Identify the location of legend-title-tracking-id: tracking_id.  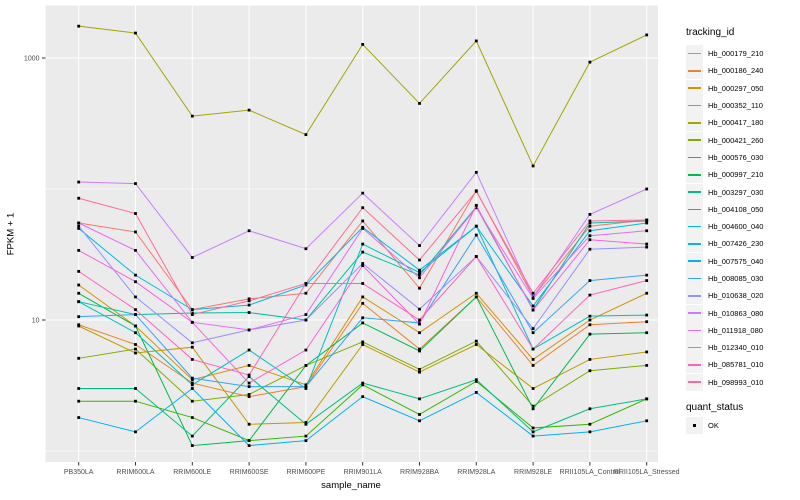
(710, 32).